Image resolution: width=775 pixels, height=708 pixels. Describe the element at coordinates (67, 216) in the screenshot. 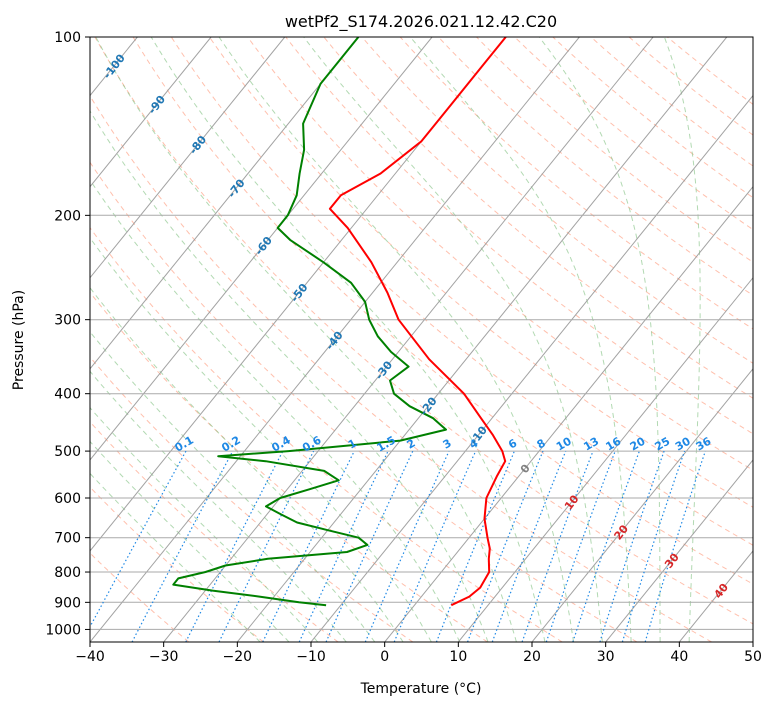

I see `y-tick-label: 200` at that location.